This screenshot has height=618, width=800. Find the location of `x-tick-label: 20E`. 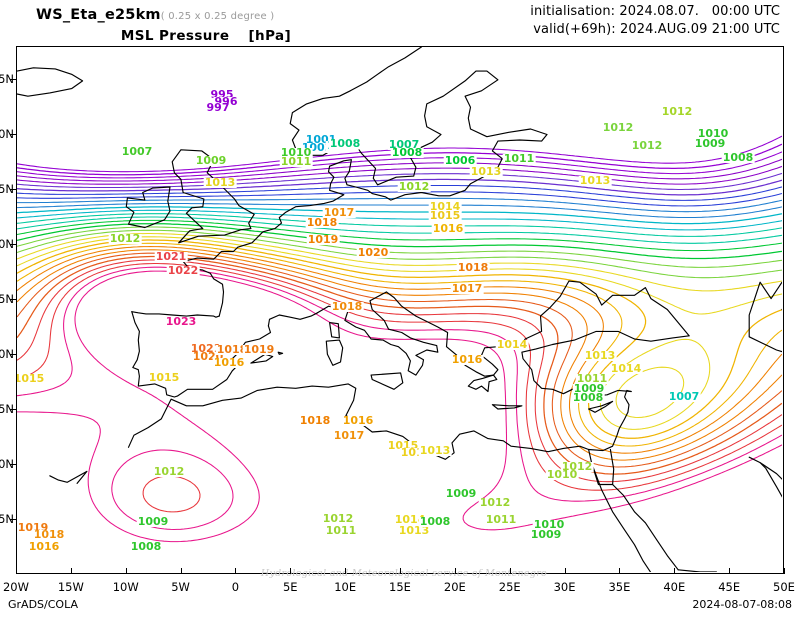

x-tick-label: 20E is located at coordinates (454, 587).